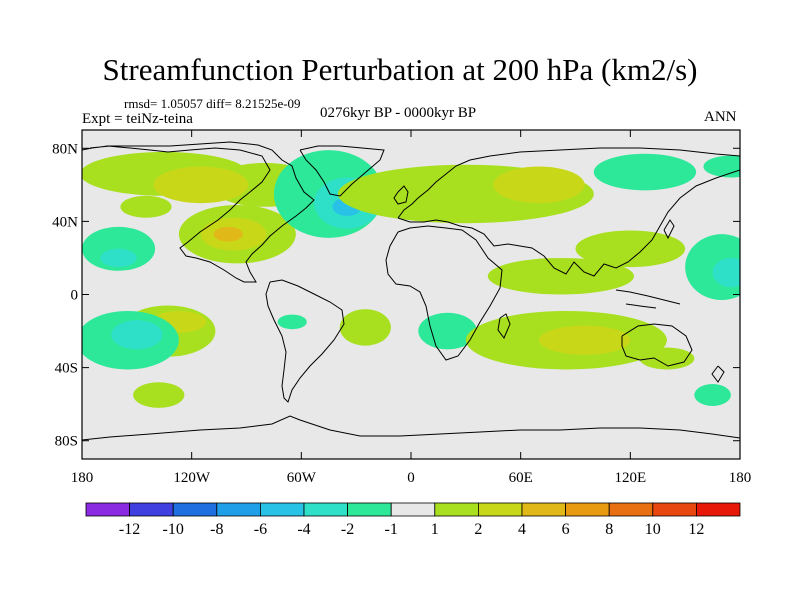 The width and height of the screenshot is (800, 600). What do you see at coordinates (657, 345) in the screenshot?
I see `coast-australia` at bounding box center [657, 345].